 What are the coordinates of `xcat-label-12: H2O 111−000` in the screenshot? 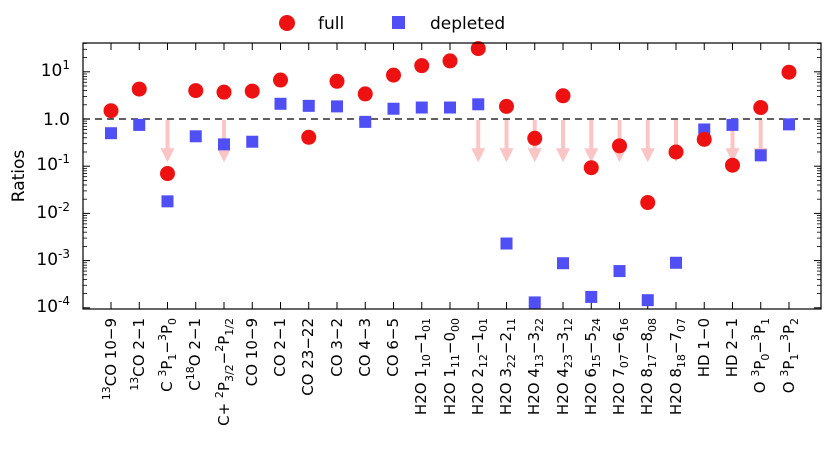 It's located at (451, 366).